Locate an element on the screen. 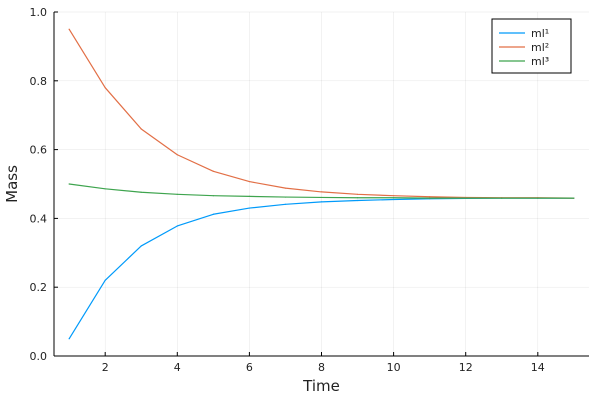 The width and height of the screenshot is (600, 400). y-tick-label: 1.0 is located at coordinates (39, 12).